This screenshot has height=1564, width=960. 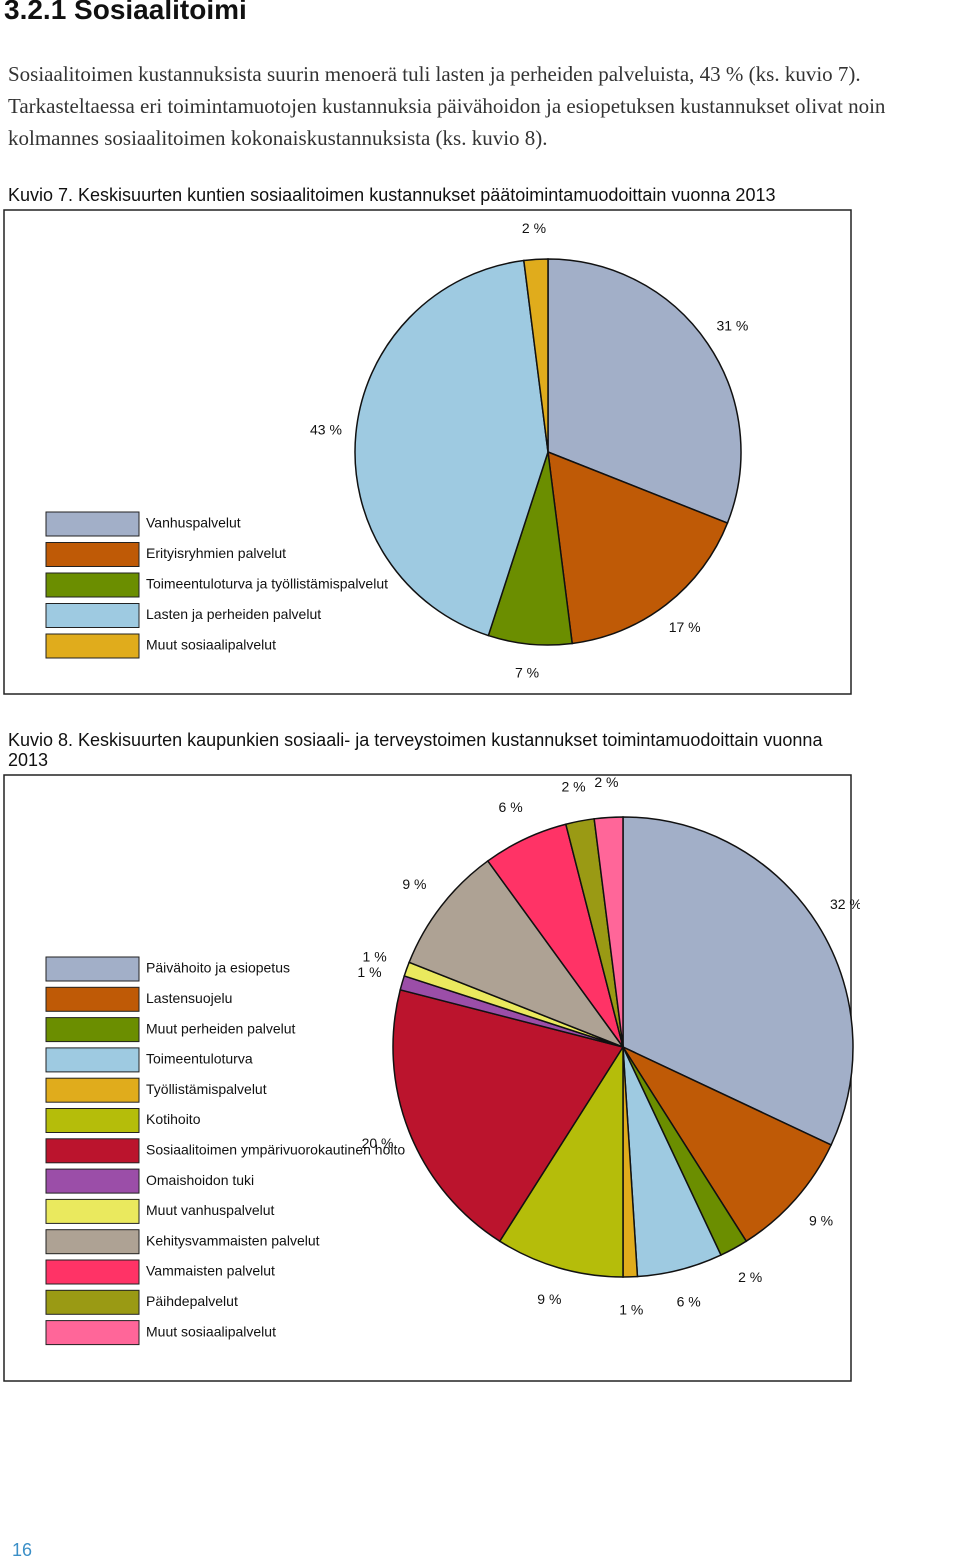 I want to click on value-label: 20 %, so click(x=378, y=1143).